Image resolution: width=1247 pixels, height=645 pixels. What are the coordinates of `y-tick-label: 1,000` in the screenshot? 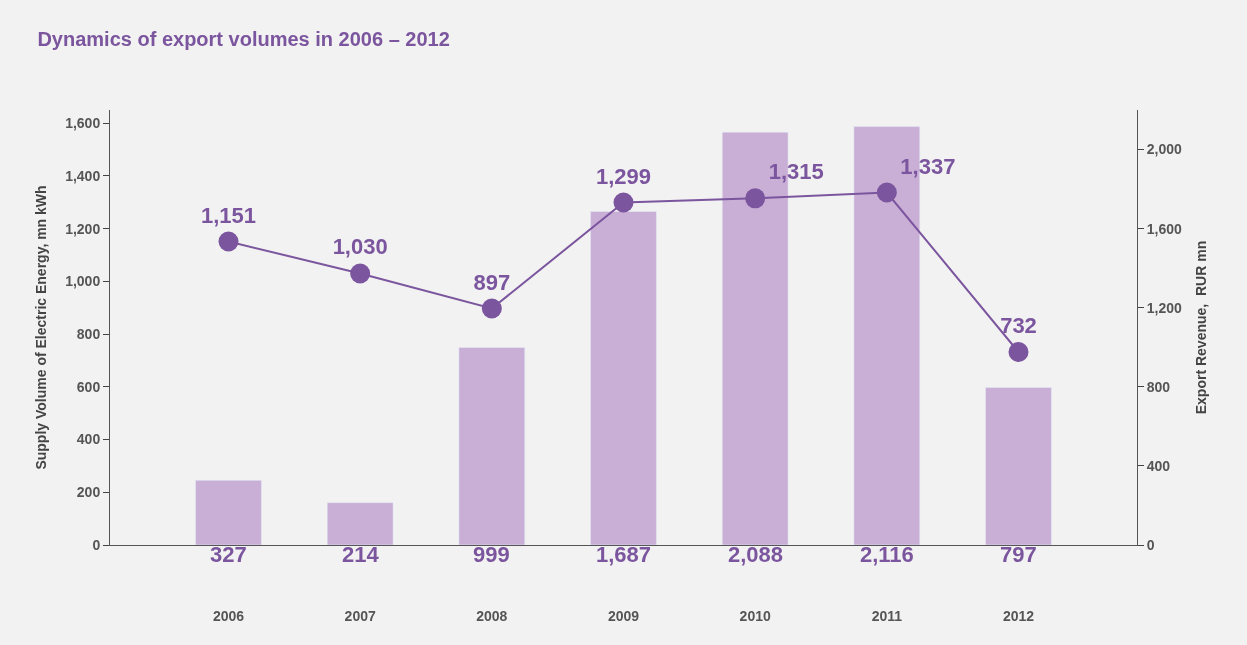 It's located at (83, 281).